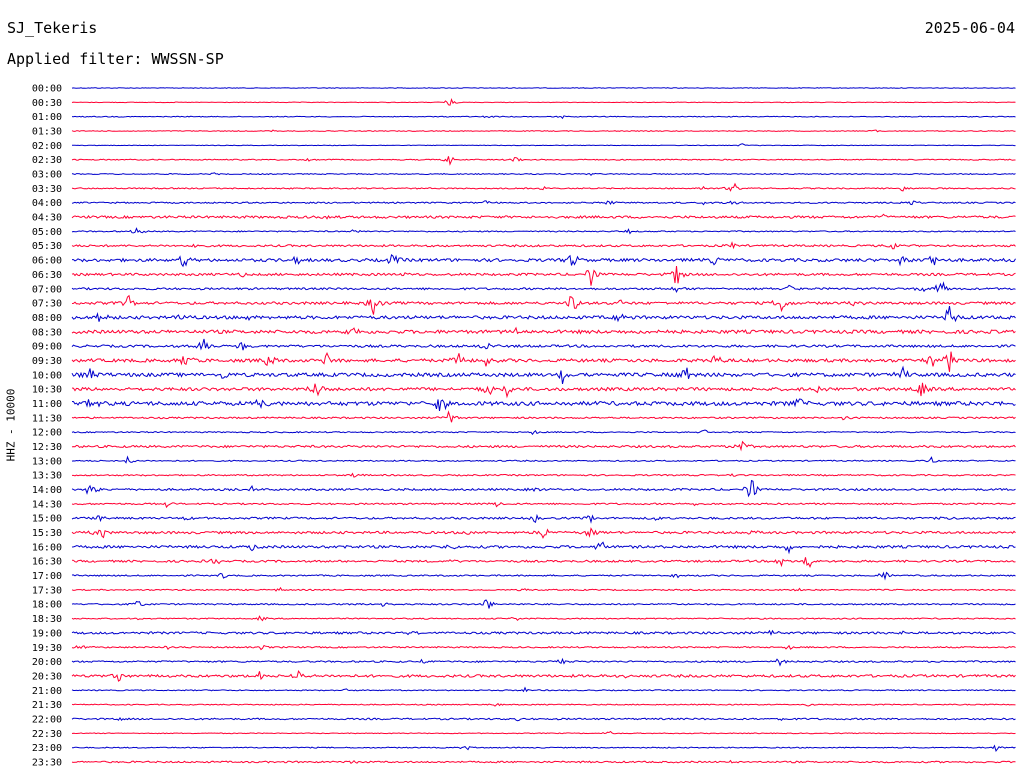 This screenshot has width=1024, height=780. What do you see at coordinates (47, 504) in the screenshot?
I see `trace-time-label: 14:30` at bounding box center [47, 504].